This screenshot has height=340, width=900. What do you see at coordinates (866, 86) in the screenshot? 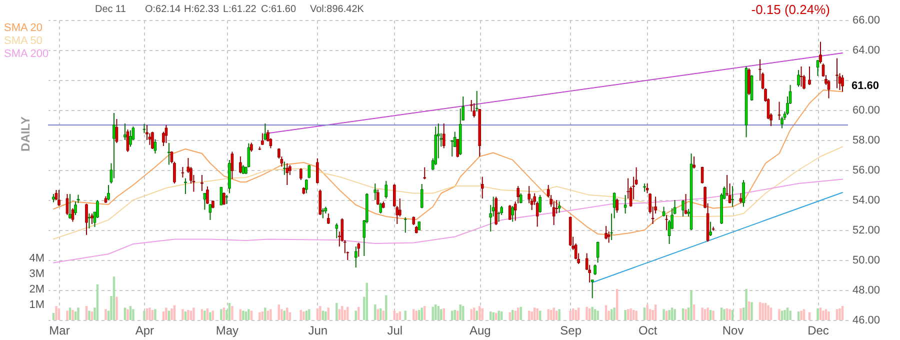
I see `annotation: 61.60` at bounding box center [866, 86].